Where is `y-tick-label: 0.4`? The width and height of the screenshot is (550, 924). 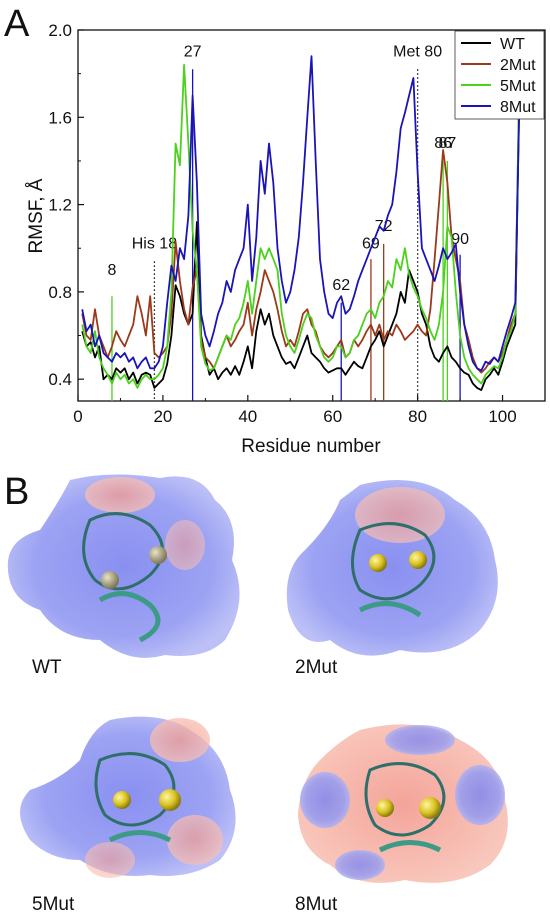 y-tick-label: 0.4 is located at coordinates (60, 379).